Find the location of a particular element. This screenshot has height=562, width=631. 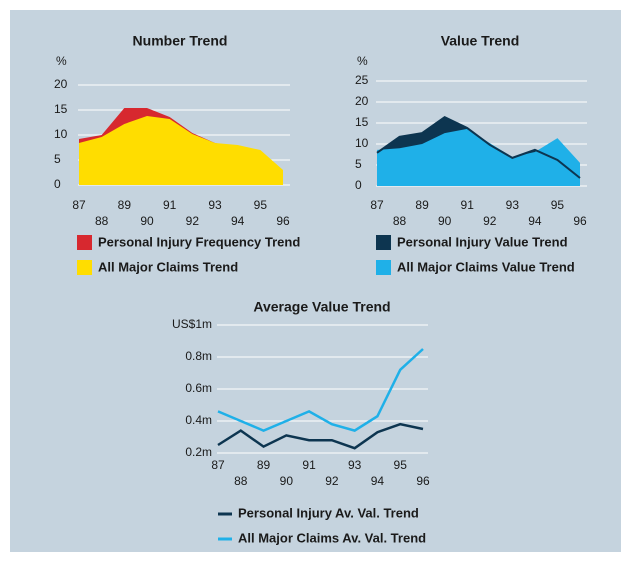

y-tick-label: US$1m is located at coordinates (192, 324).